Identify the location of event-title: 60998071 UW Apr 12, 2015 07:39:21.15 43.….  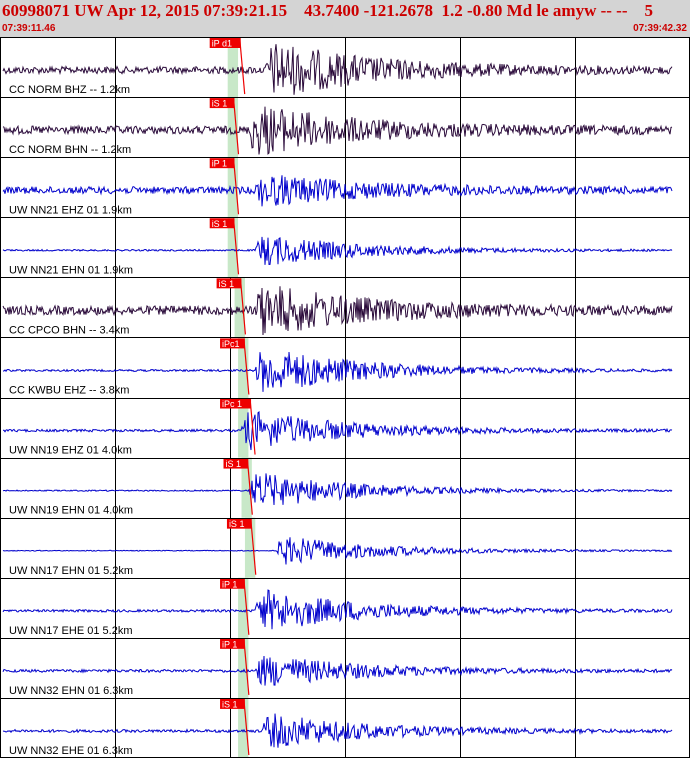
(327, 10).